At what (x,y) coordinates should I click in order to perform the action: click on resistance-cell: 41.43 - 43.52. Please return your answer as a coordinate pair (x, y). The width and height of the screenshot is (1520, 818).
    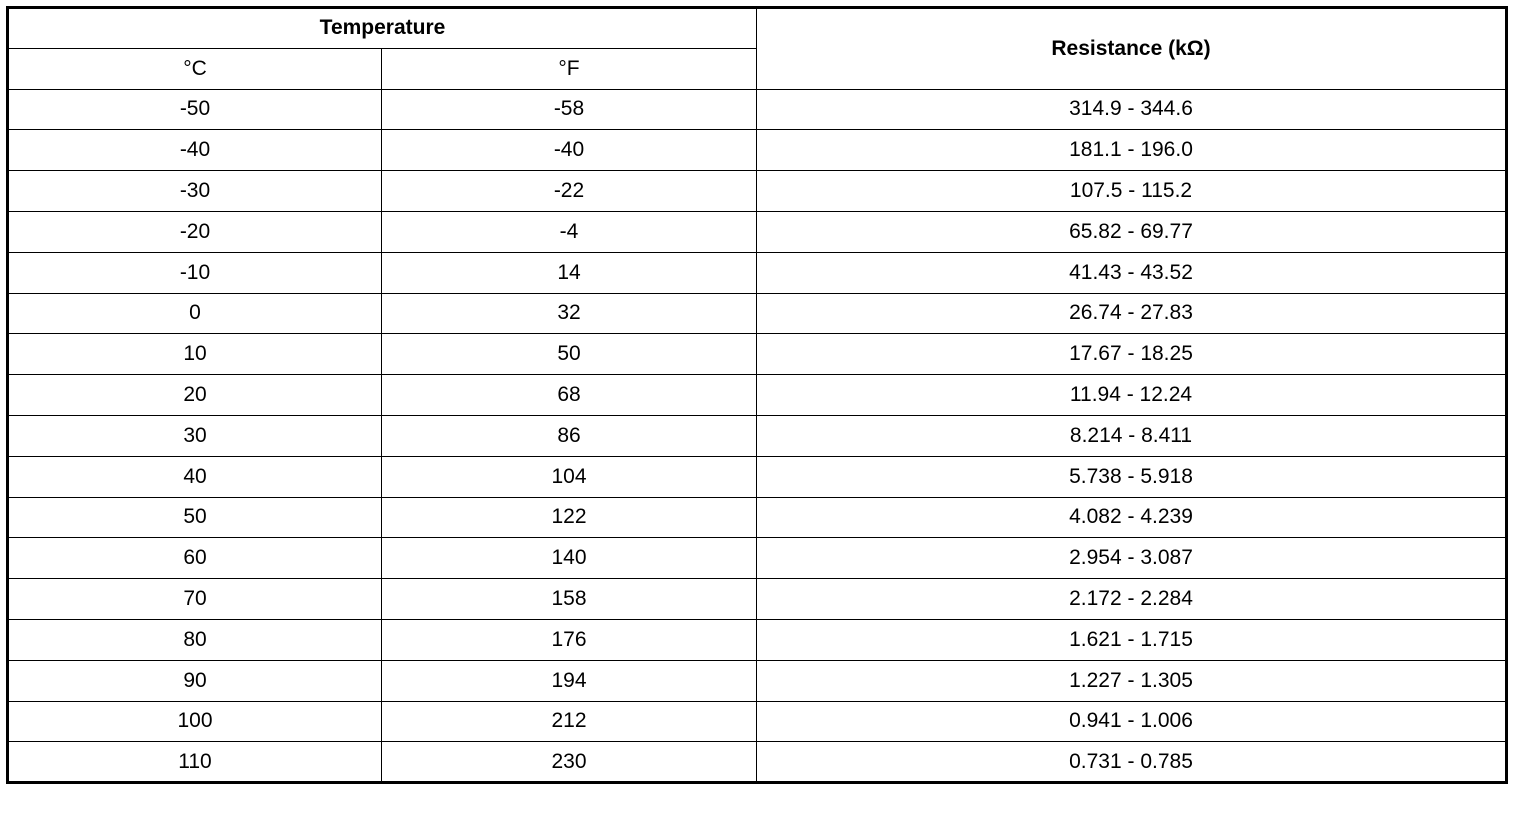
    Looking at the image, I should click on (1131, 272).